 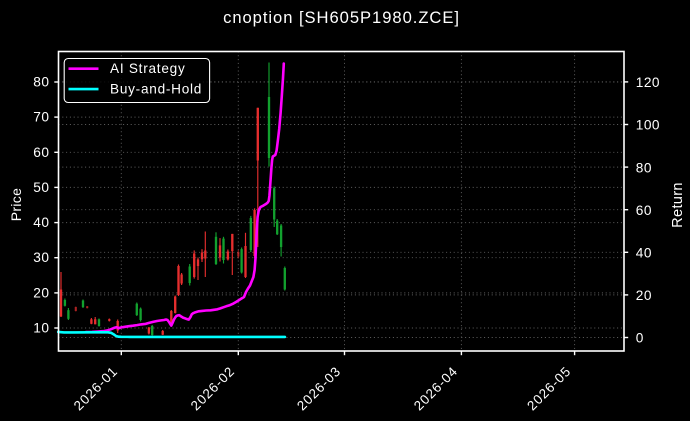 I want to click on svg-text: 0, so click(x=640, y=338).